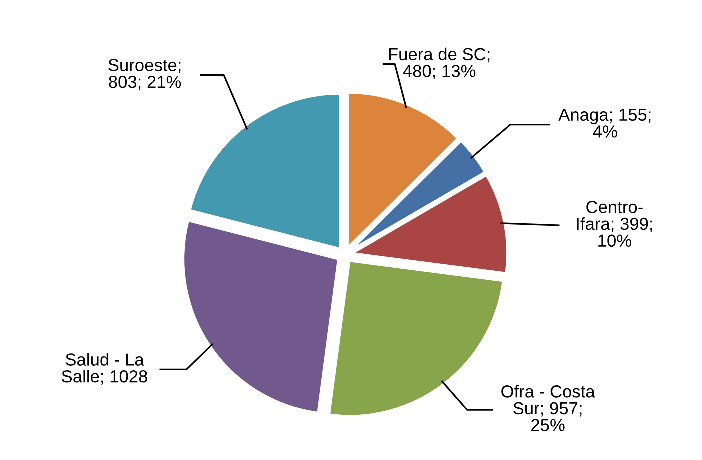 The image size is (702, 460). What do you see at coordinates (614, 224) in the screenshot?
I see `slice-label: Centro-Ifara; 399; 10%` at bounding box center [614, 224].